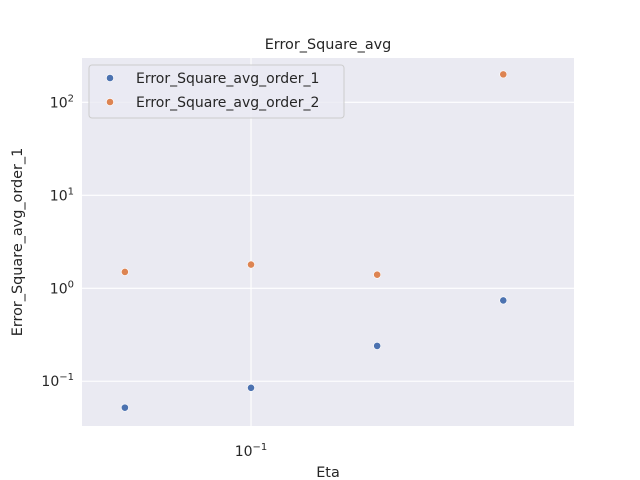  What do you see at coordinates (227, 103) in the screenshot?
I see `legend-label-order-2: Error_Square_avg_order_2` at bounding box center [227, 103].